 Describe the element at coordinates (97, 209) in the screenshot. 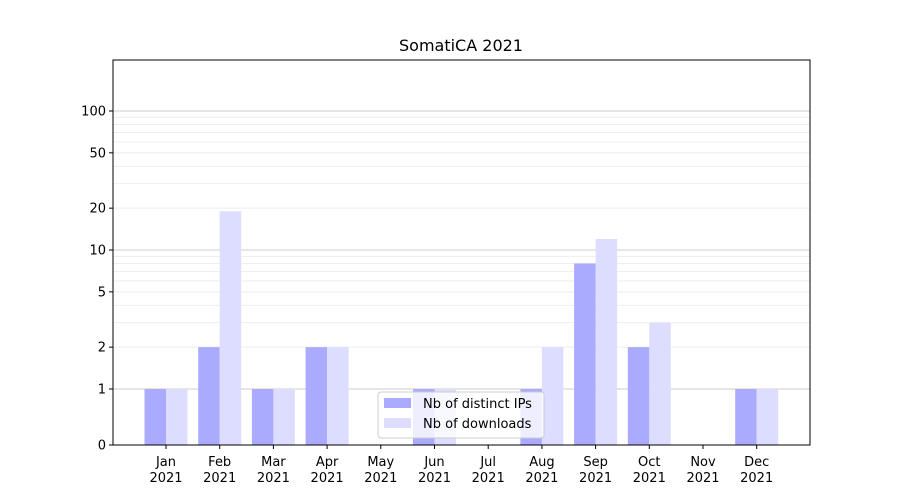

I see `y-tick-label: 20` at that location.